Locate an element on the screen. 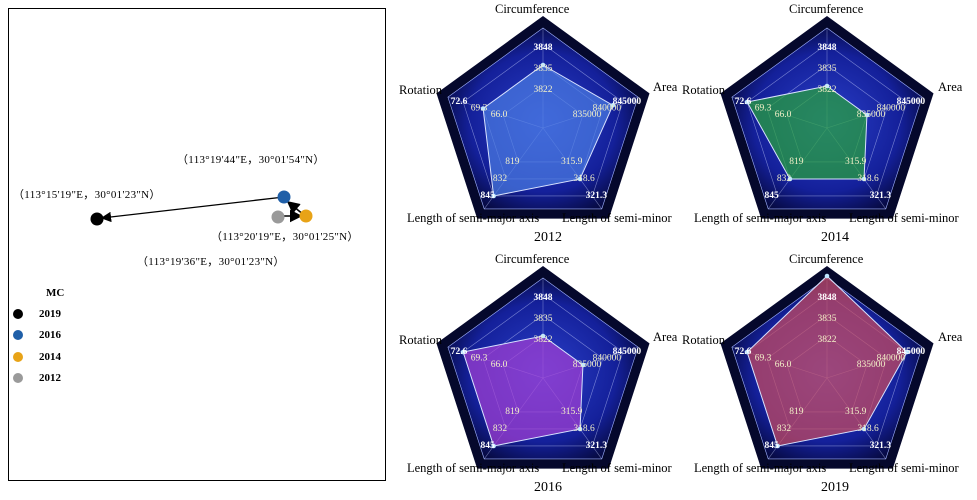  coord-label-2016: （113°19'44"E，30°01'54"N） is located at coordinates (251, 160).